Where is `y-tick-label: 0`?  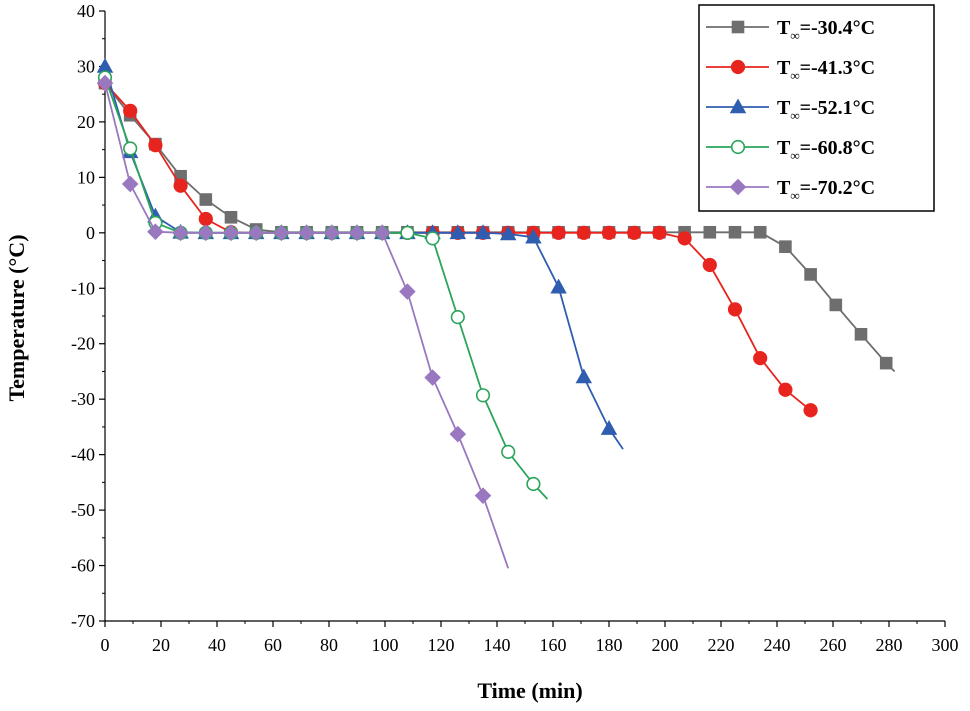
y-tick-label: 0 is located at coordinates (90, 233).